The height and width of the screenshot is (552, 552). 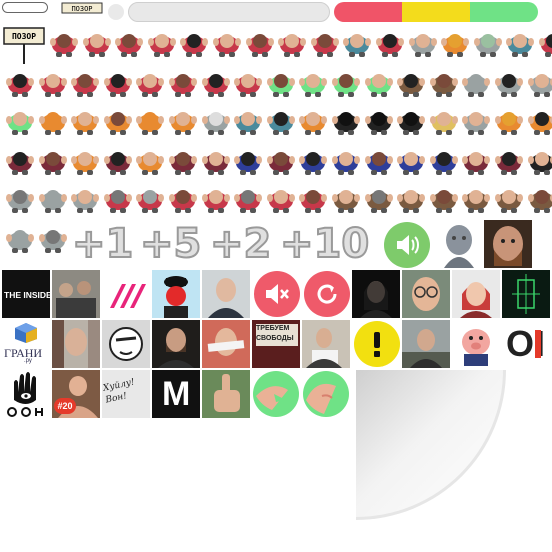 I want to click on counter-plus-five: +5, so click(x=170, y=244).